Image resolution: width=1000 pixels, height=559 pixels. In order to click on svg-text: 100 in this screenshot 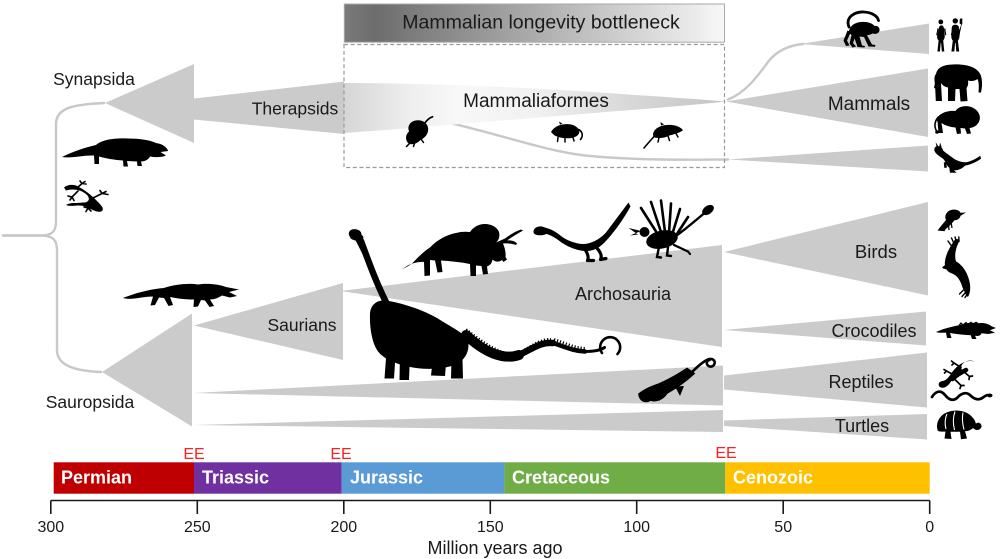, I will do `click(636, 527)`.